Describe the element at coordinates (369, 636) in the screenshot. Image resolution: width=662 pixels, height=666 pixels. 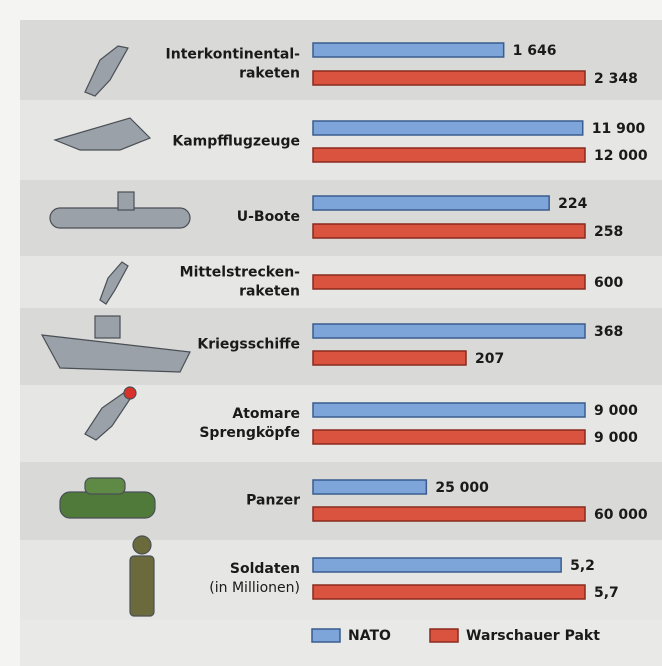
I see `legend-label: NATO` at that location.